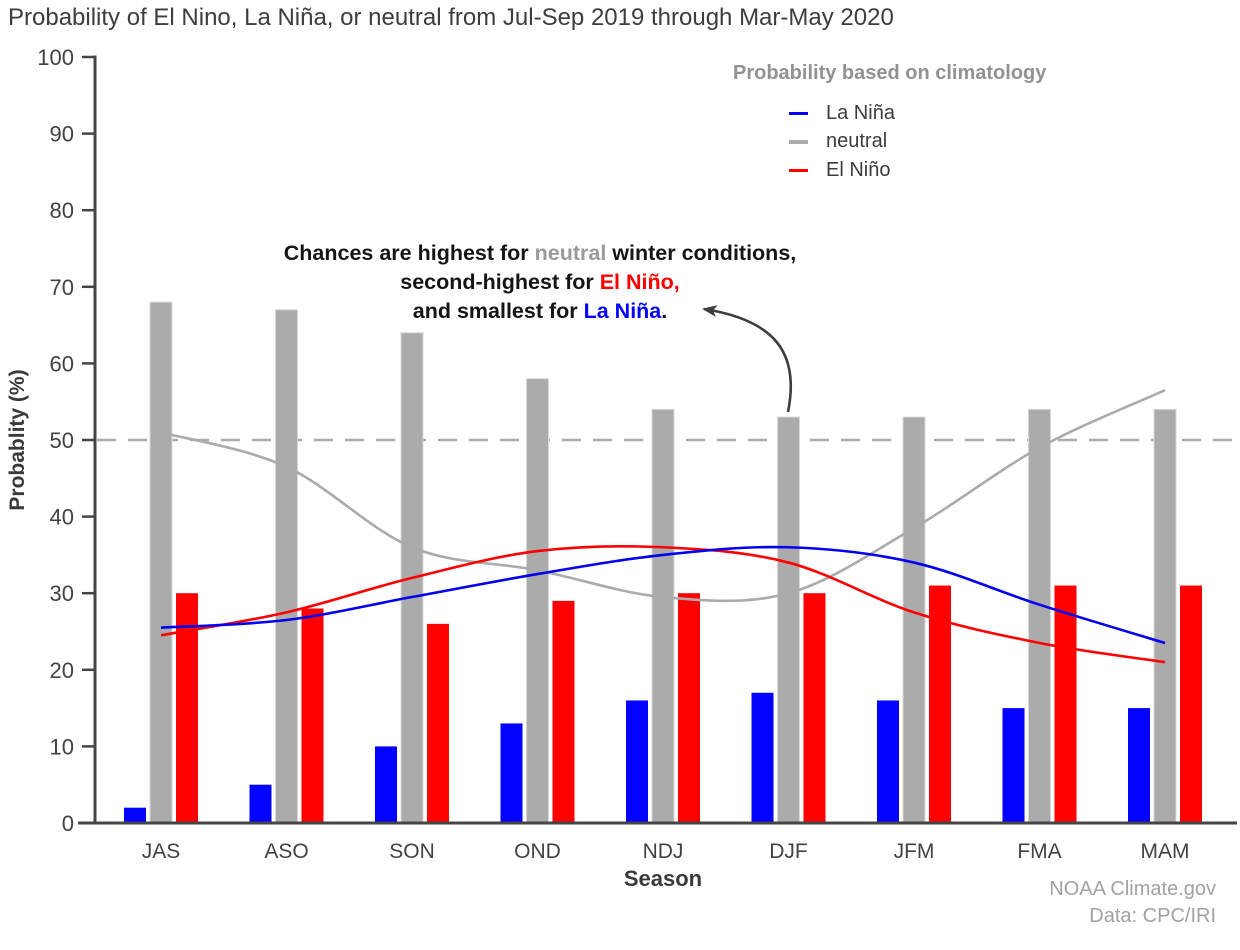  Describe the element at coordinates (62, 210) in the screenshot. I see `y-tick-label: 80` at that location.